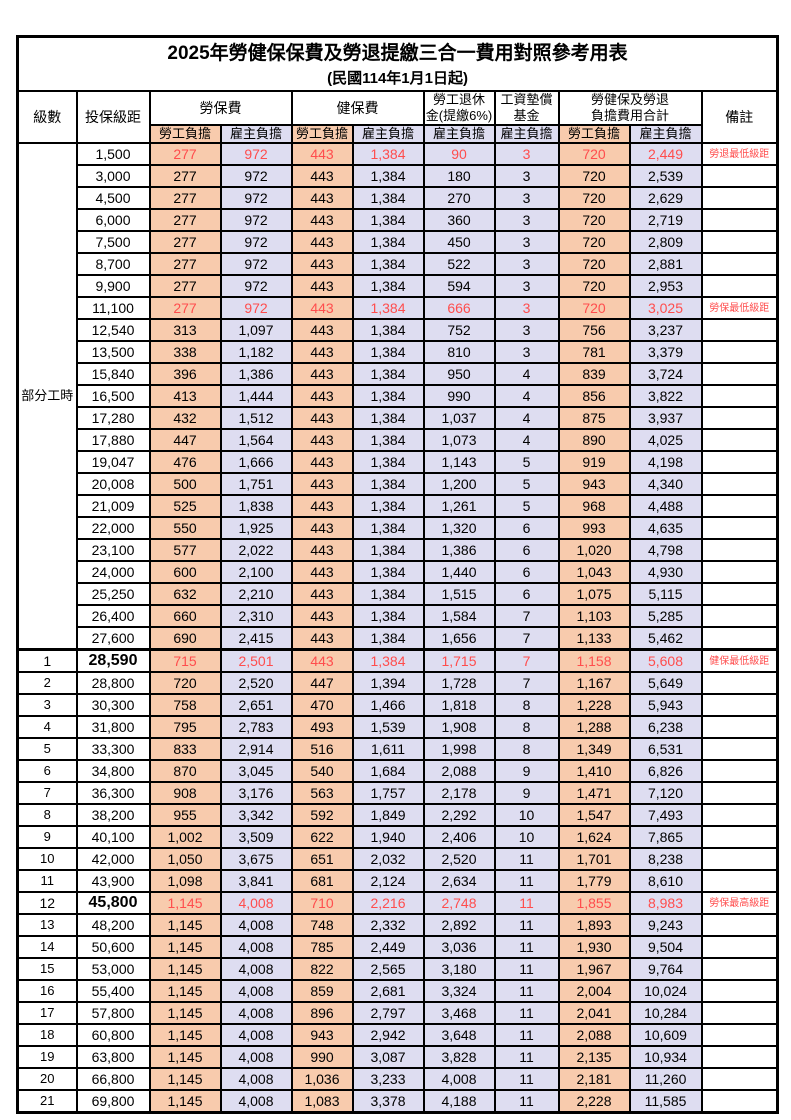 The image size is (791, 1120). What do you see at coordinates (185, 660) in the screenshot?
I see `labor-employee-cell: 715` at bounding box center [185, 660].